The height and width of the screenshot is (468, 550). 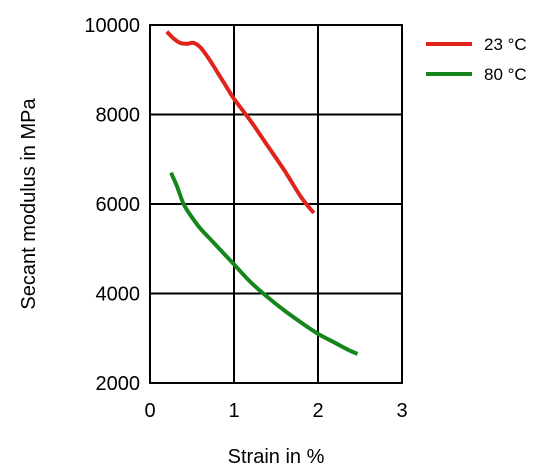 I want to click on legend-item: 80 °C, so click(x=476, y=74).